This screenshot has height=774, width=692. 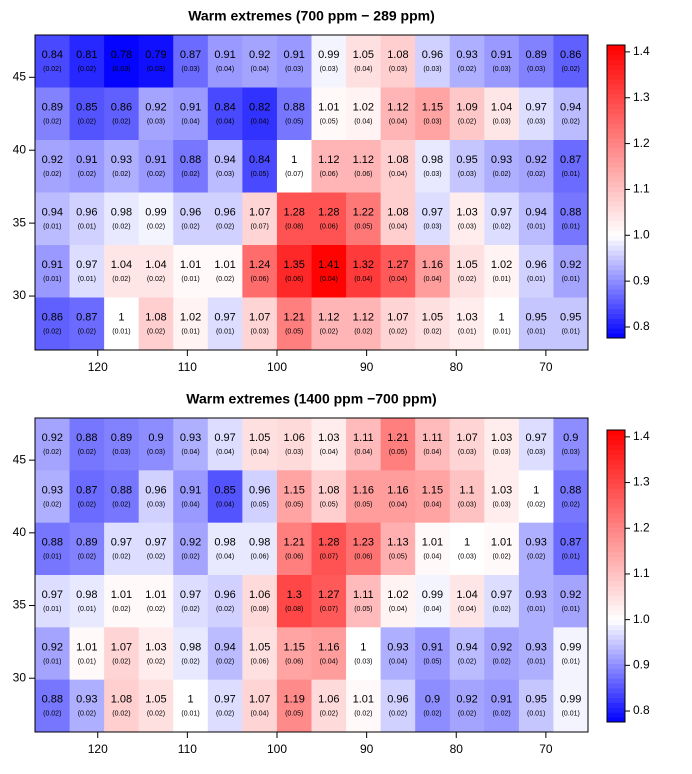 I want to click on cell-value: 1.08, so click(x=397, y=160).